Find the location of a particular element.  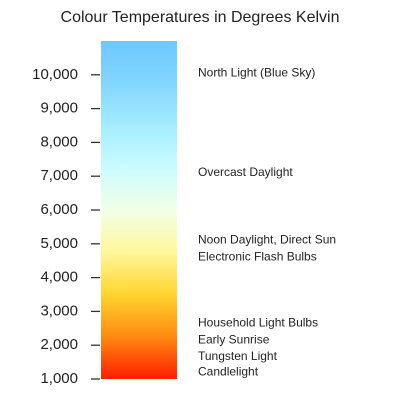

annotation: Household Light Bulbs is located at coordinates (258, 322).